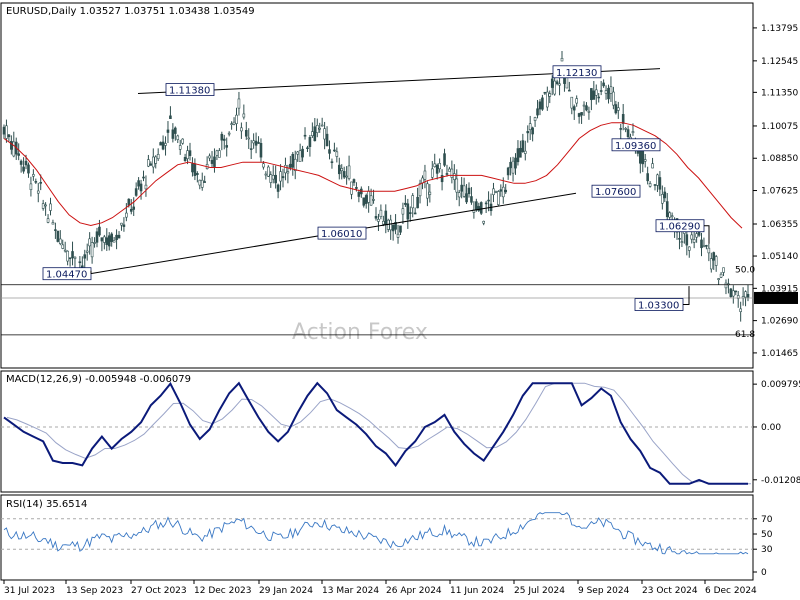 Image resolution: width=800 pixels, height=600 pixels. Describe the element at coordinates (779, 289) in the screenshot. I see `price-tick-label: 1.03915` at that location.